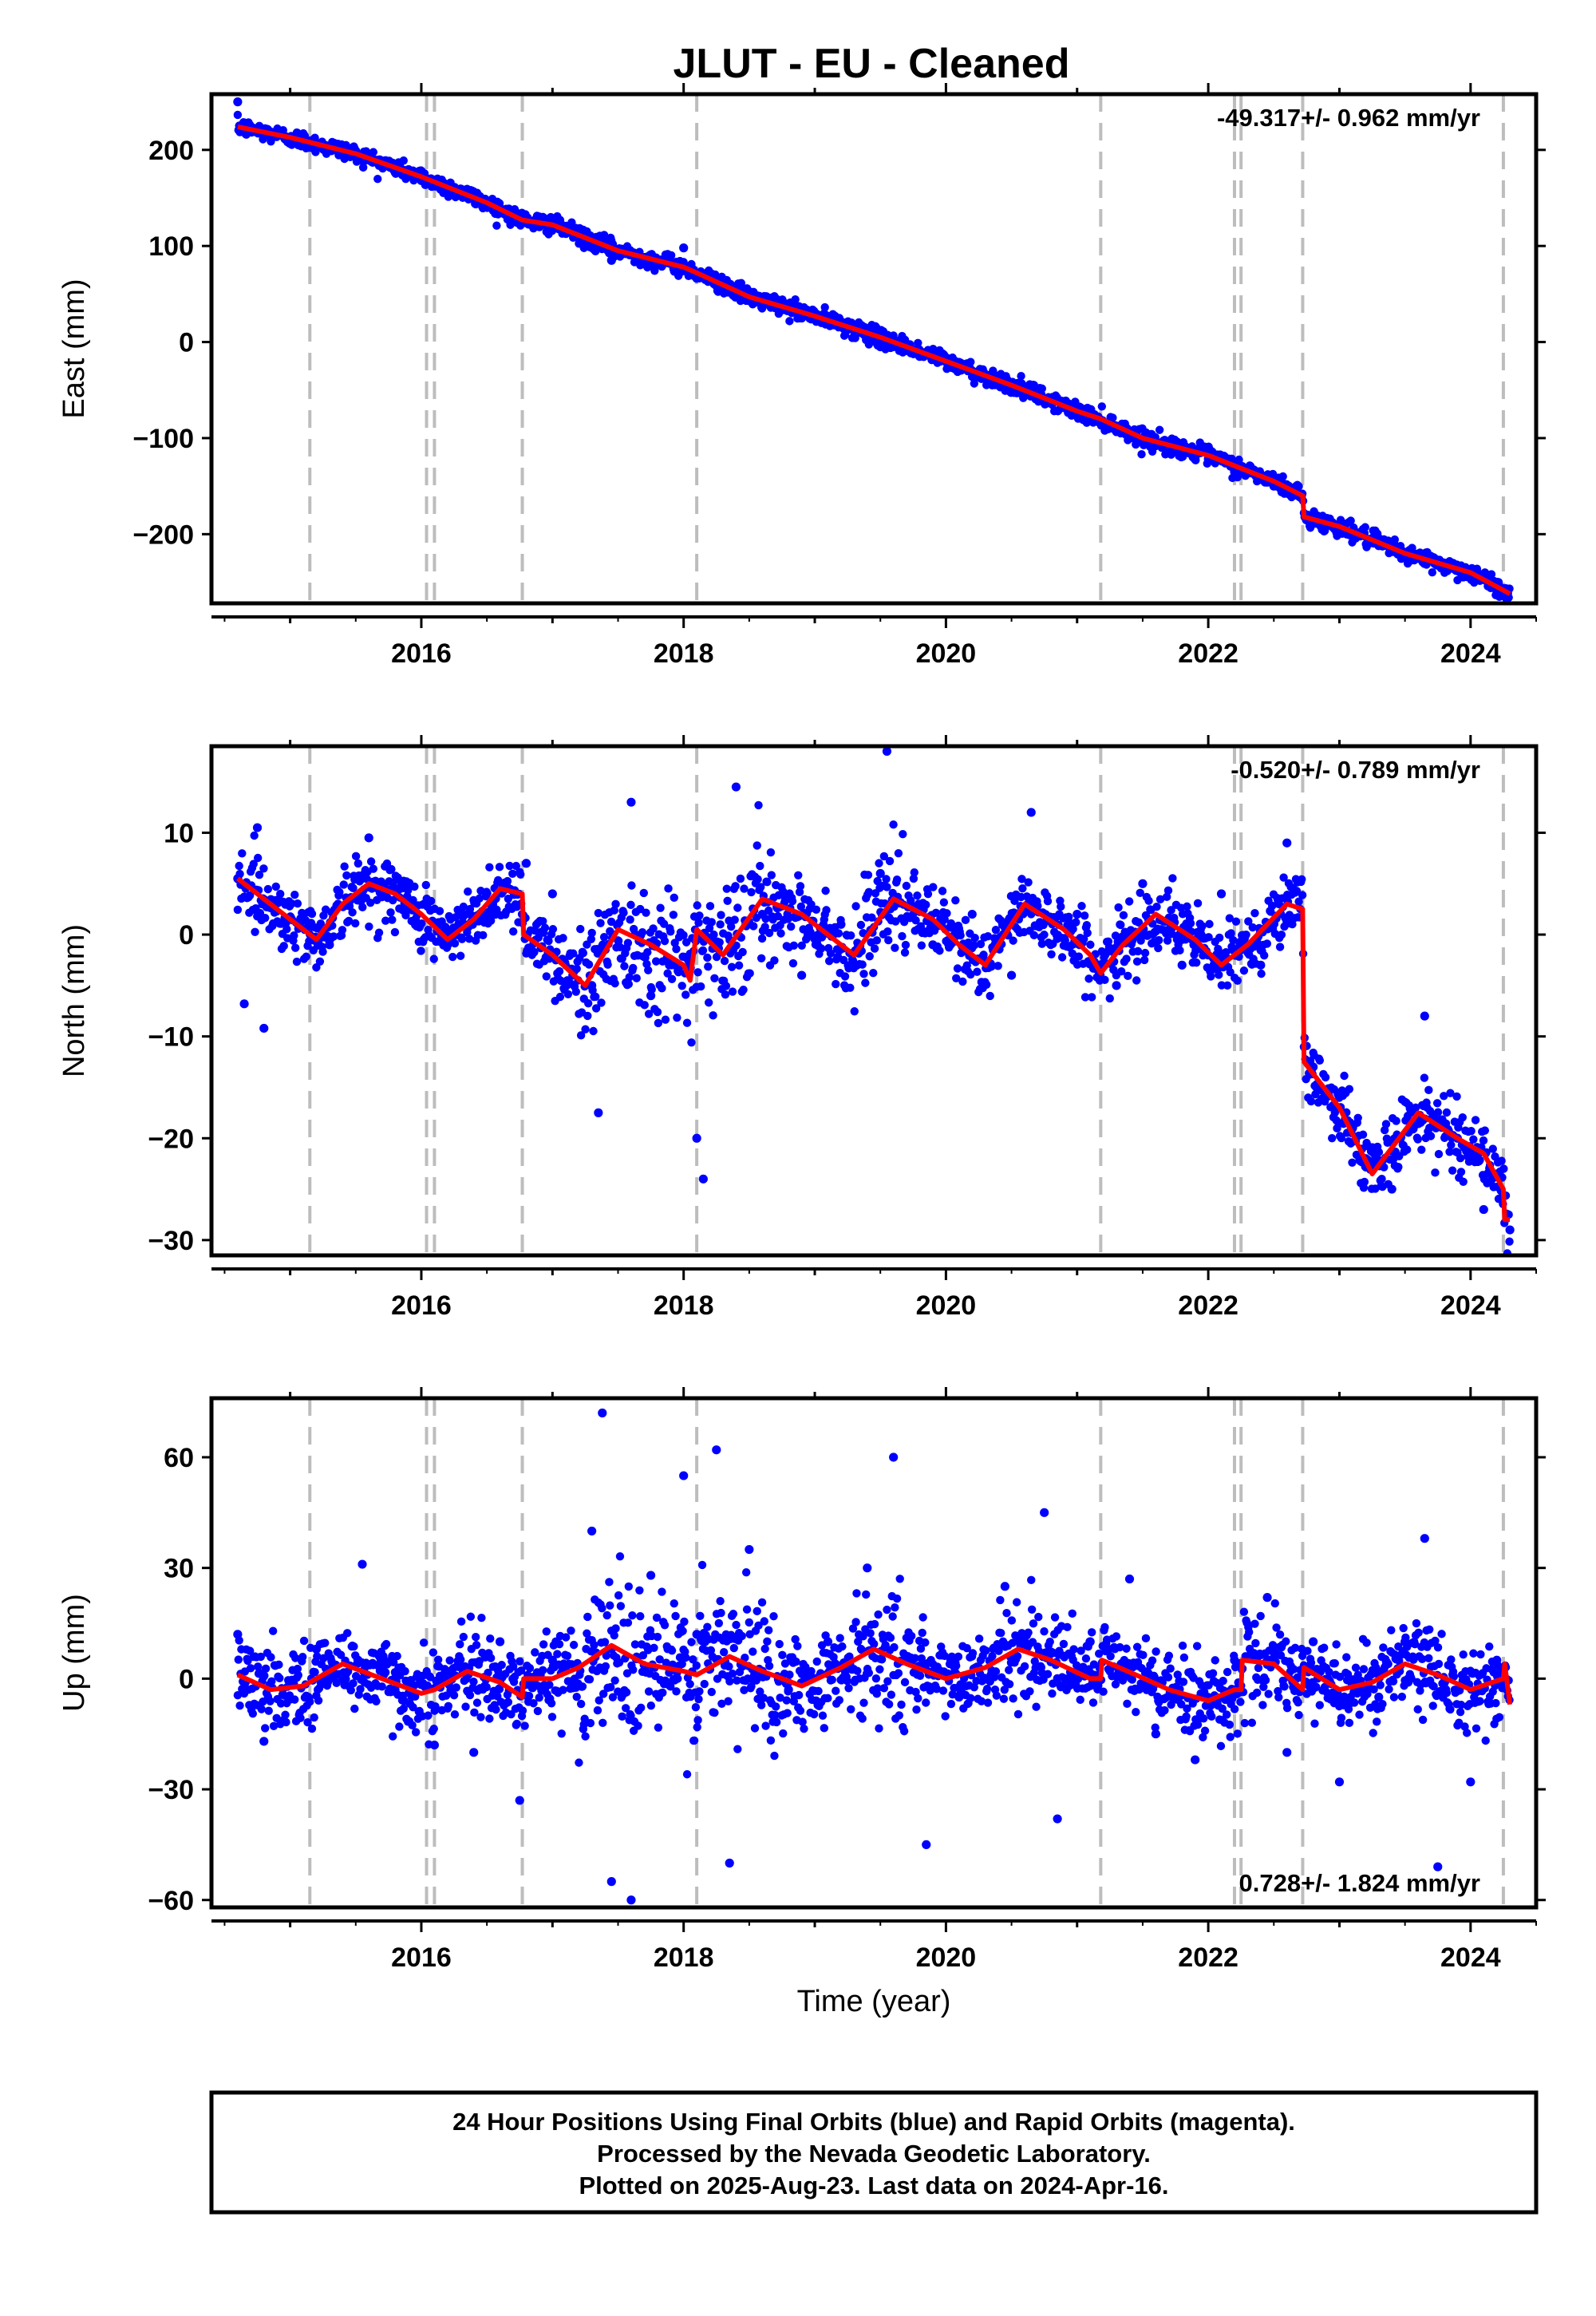 This screenshot has width=1596, height=2316. What do you see at coordinates (1208, 1305) in the screenshot?
I see `x-tick-label: 2022` at bounding box center [1208, 1305].